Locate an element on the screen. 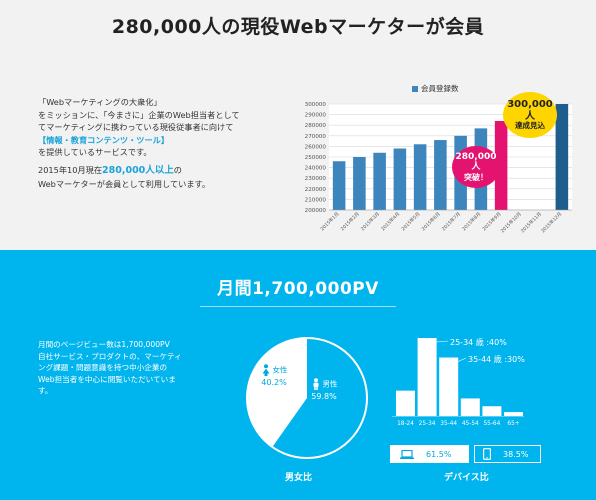 This screenshot has width=596, height=500. intro-line-2: をミッションに、「今まさに」企業のWeb担当者として is located at coordinates (139, 114).